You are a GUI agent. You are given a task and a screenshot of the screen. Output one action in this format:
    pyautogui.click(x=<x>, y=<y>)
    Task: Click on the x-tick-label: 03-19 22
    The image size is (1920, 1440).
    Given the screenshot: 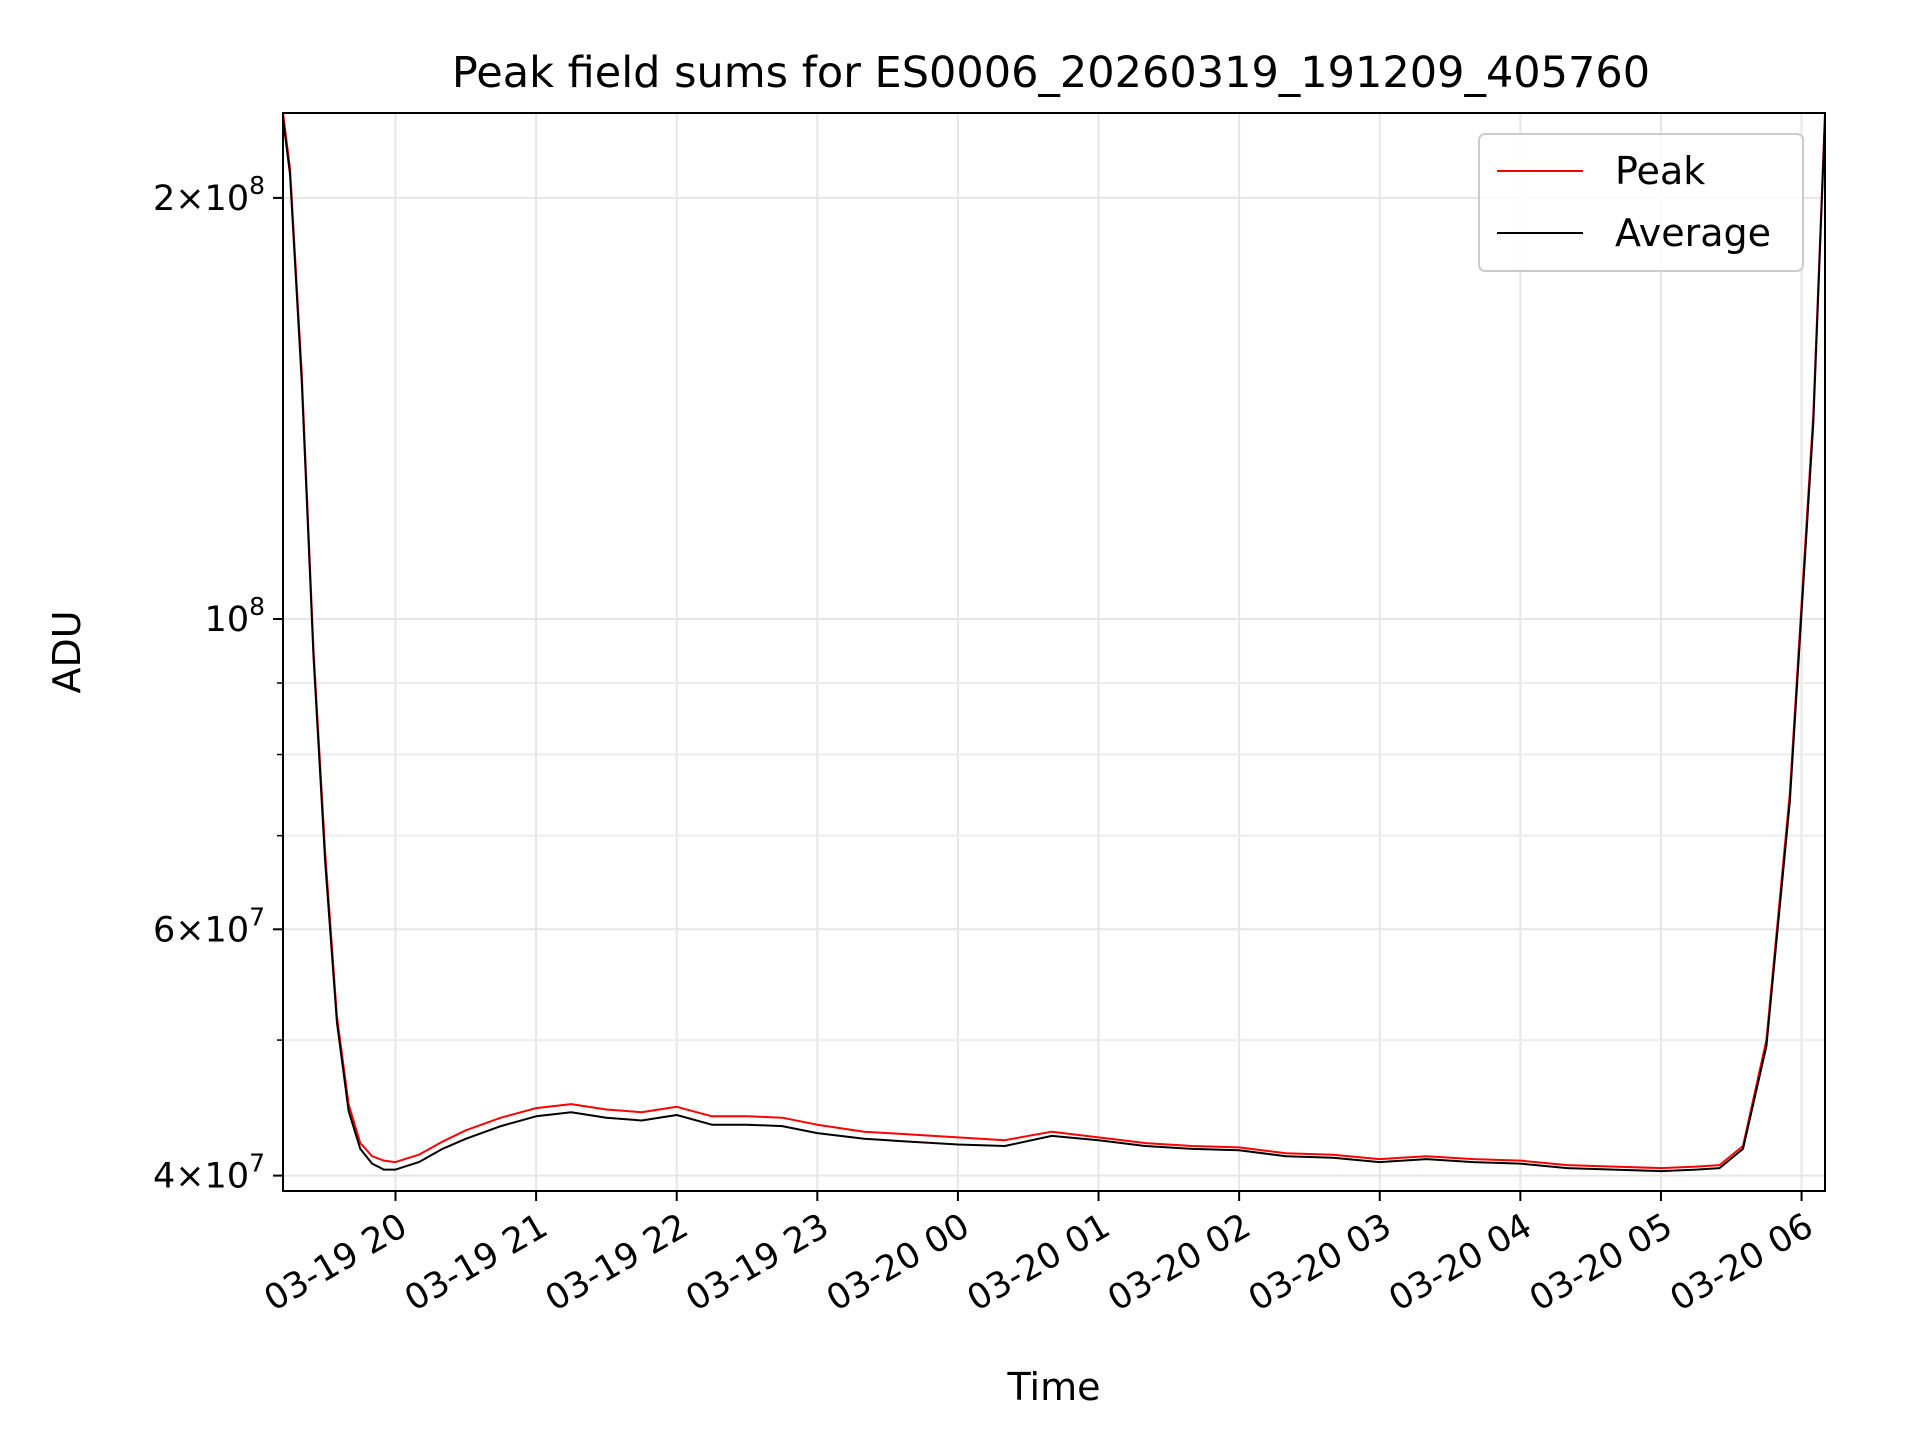 What is the action you would take?
    pyautogui.click(x=617, y=1262)
    